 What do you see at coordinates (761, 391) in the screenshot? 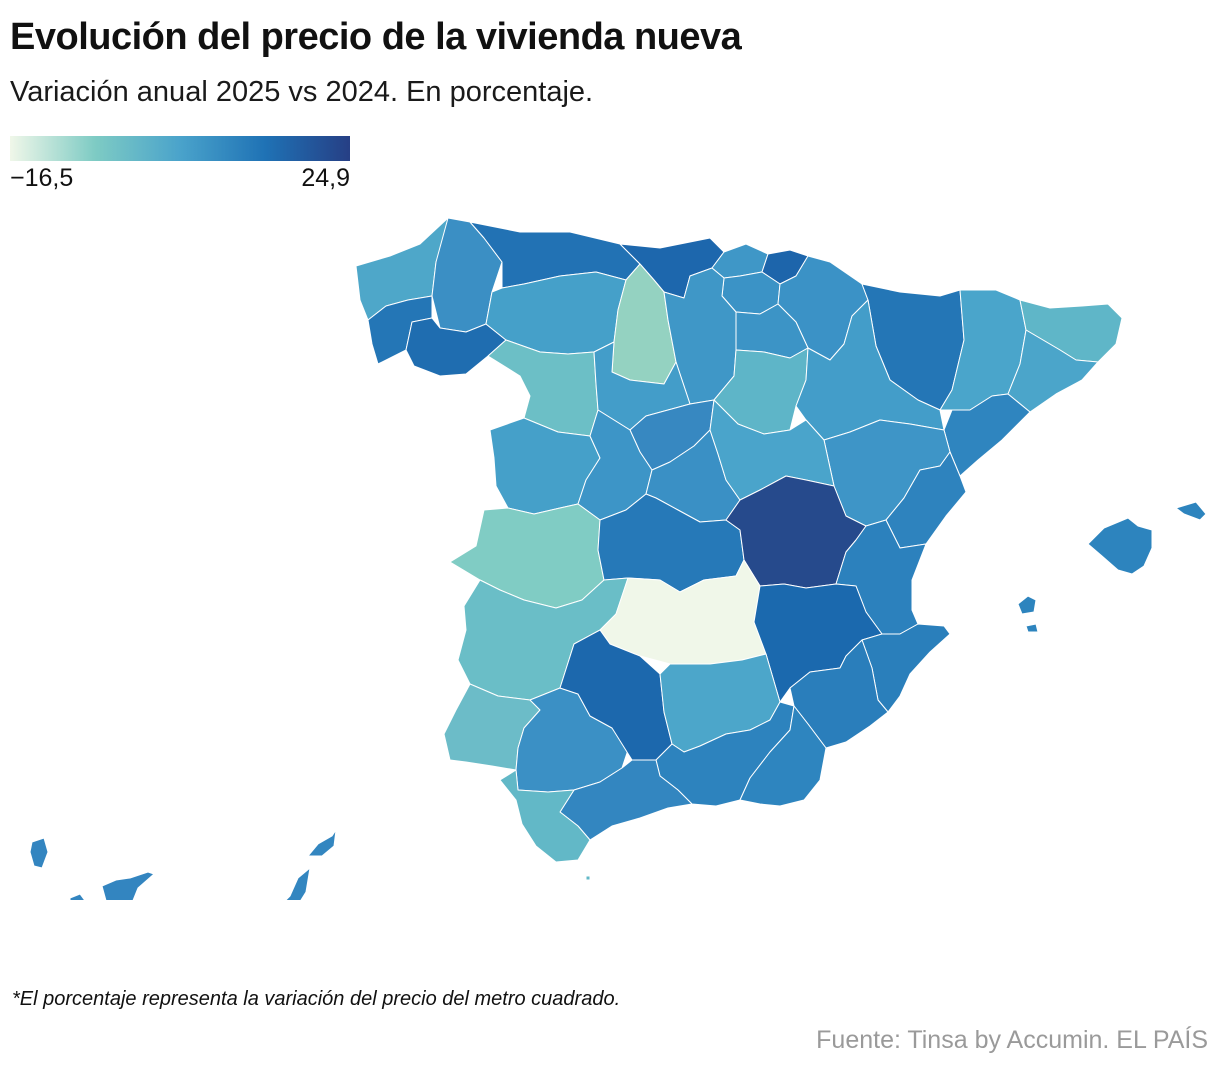
I see `region-soria: Soria` at bounding box center [761, 391].